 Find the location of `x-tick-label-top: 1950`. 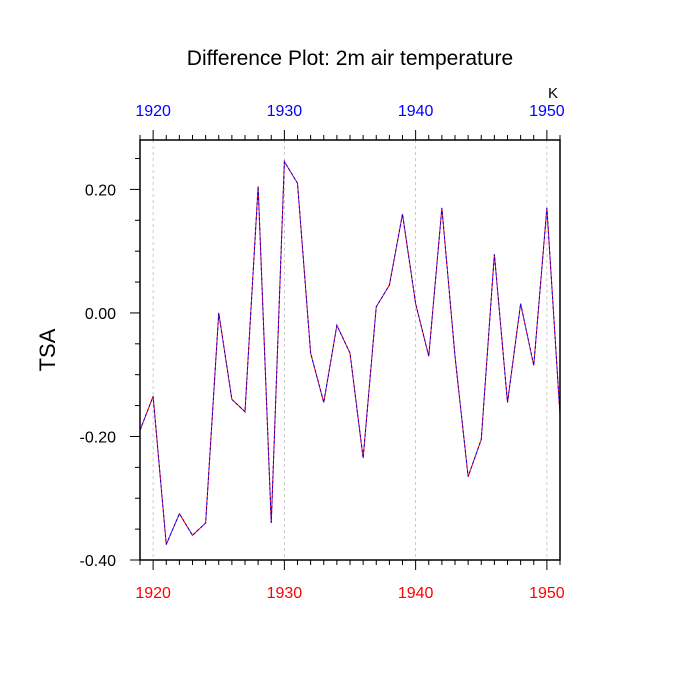

x-tick-label-top: 1950 is located at coordinates (547, 111).